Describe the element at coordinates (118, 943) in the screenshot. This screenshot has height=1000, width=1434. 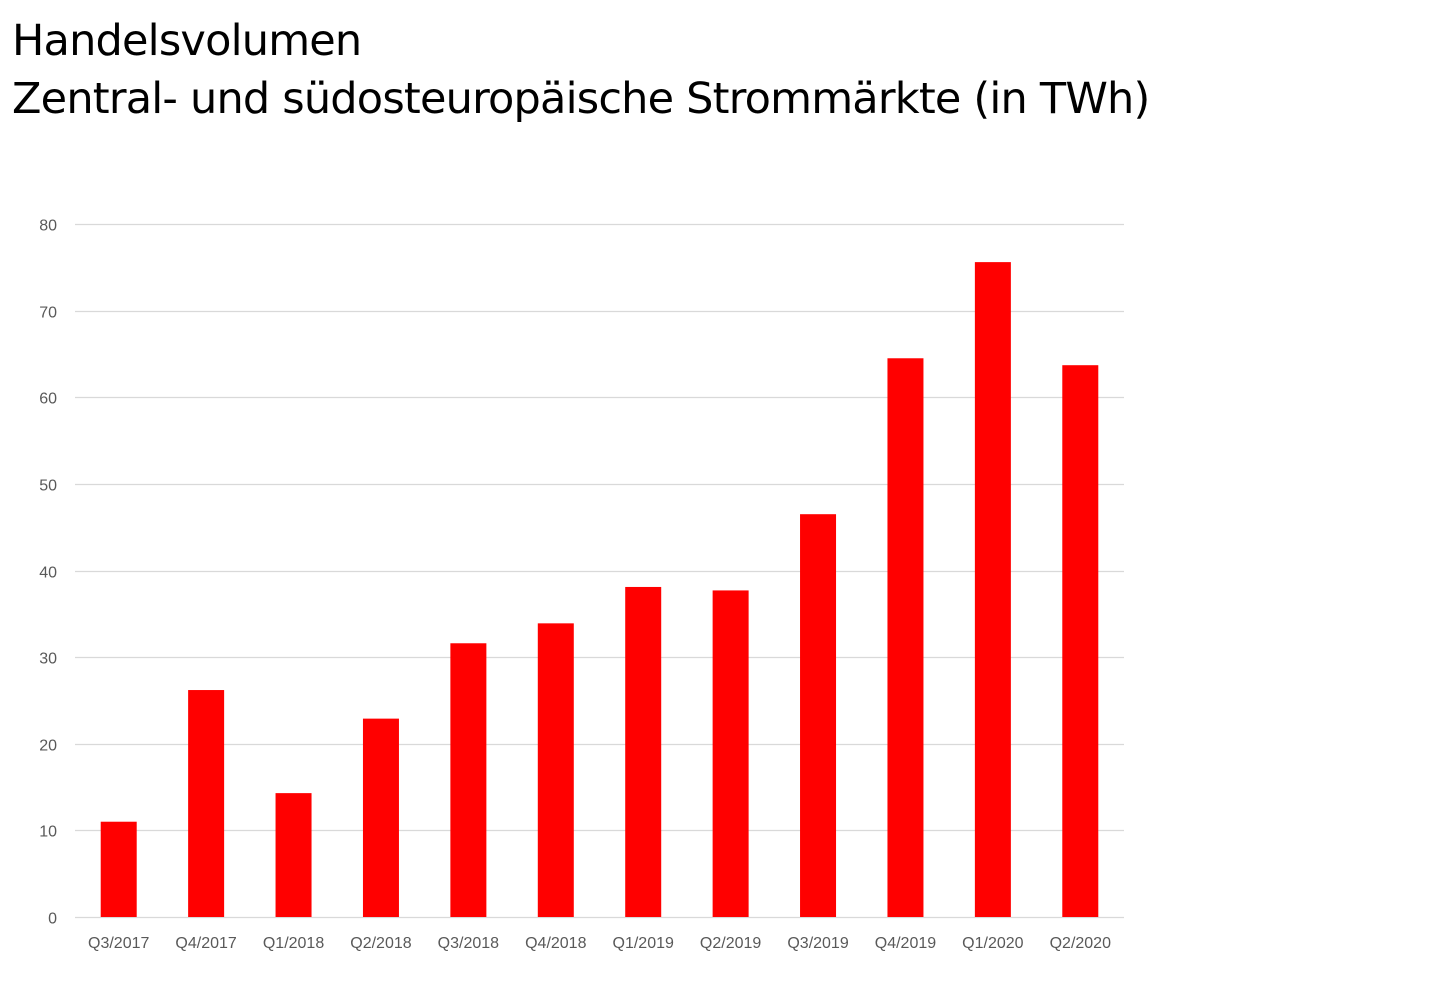
I see `x-tick-label: Q3/2017` at that location.